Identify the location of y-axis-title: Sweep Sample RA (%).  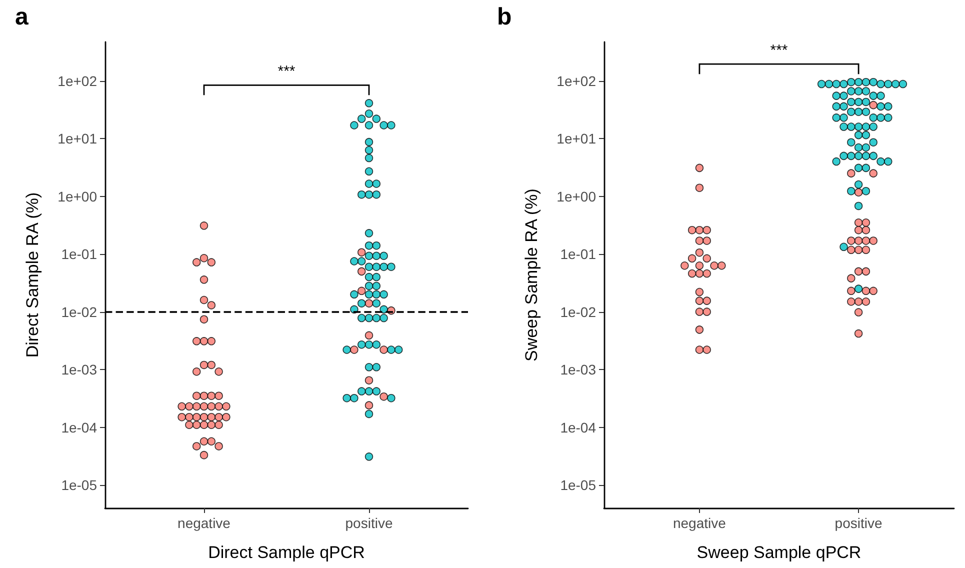
(531, 275).